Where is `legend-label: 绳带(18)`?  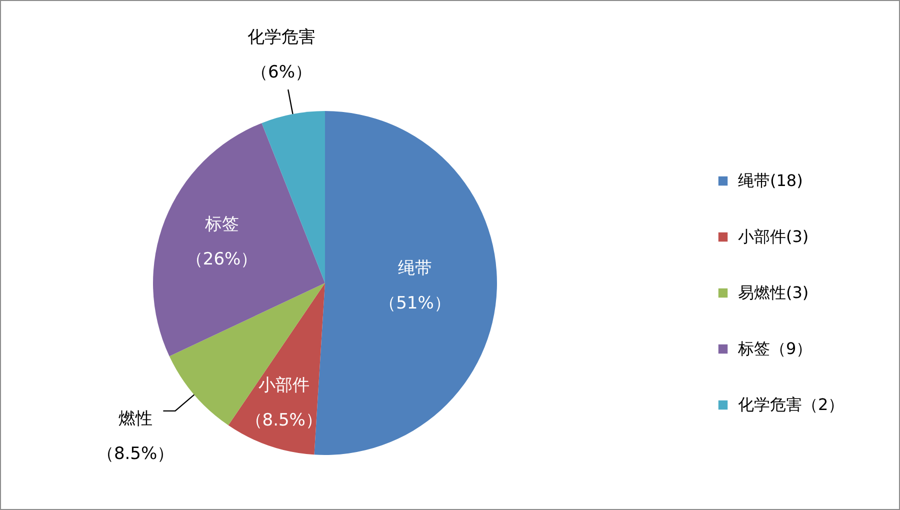 legend-label: 绳带(18) is located at coordinates (770, 180).